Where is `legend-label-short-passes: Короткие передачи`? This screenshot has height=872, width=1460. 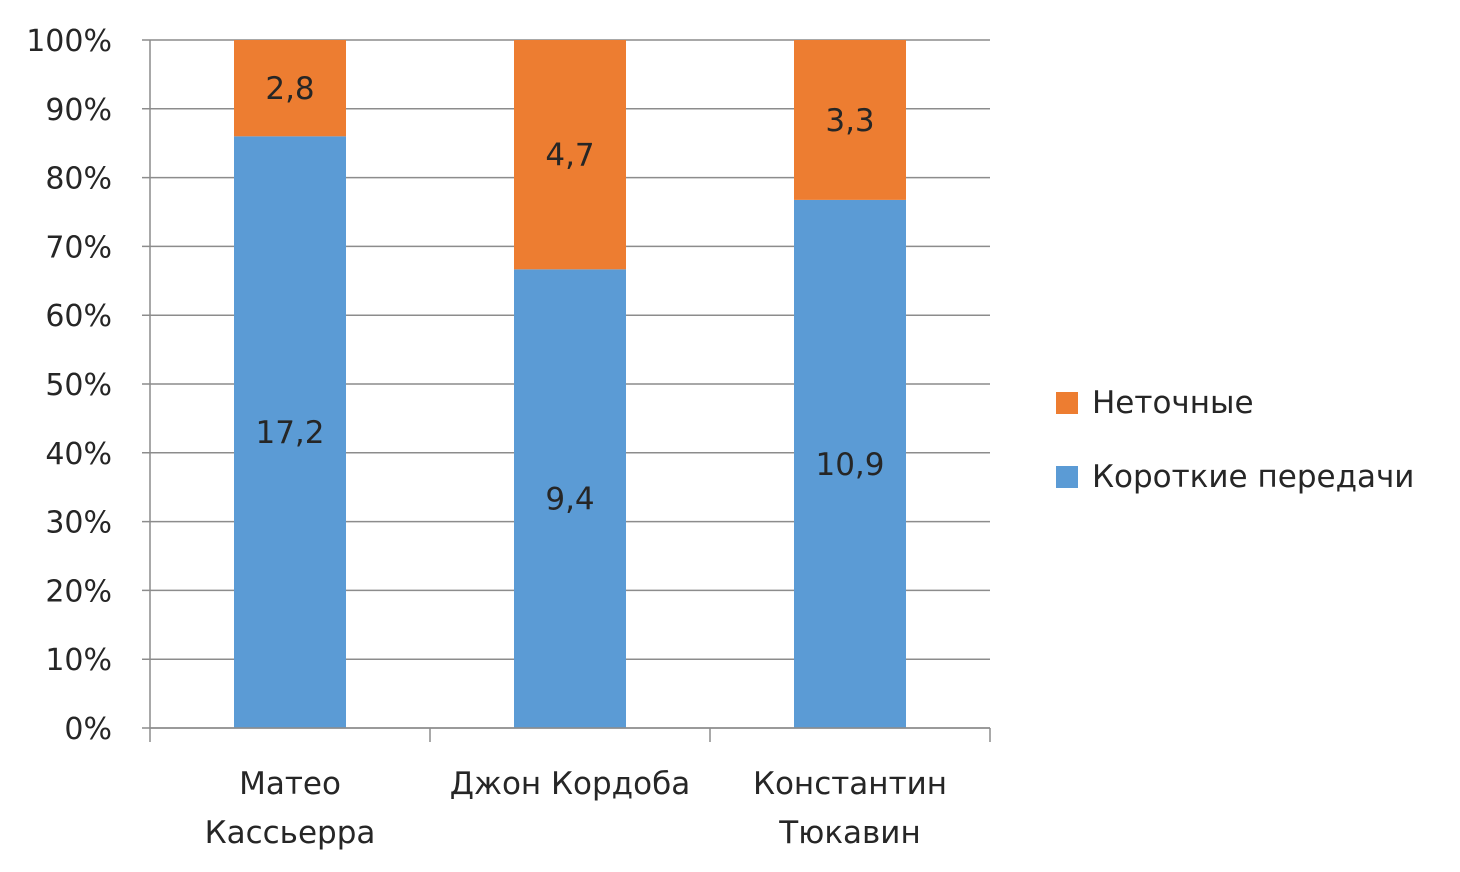
legend-label-short-passes: Короткие передачи is located at coordinates (1253, 477).